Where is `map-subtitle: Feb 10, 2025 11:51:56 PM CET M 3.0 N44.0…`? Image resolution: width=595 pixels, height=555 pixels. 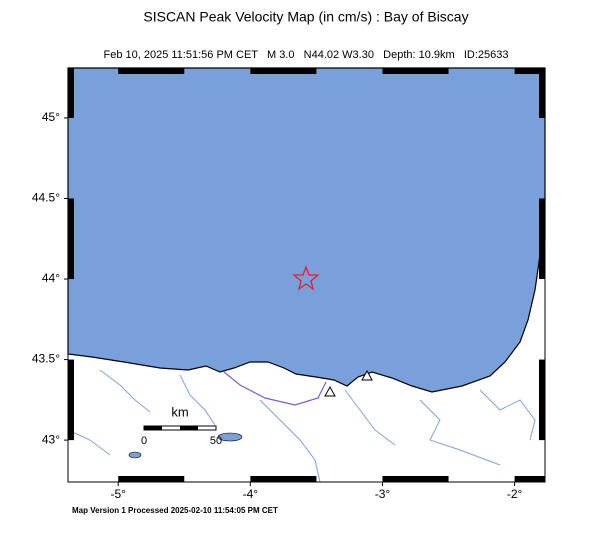
map-subtitle: Feb 10, 2025 11:51:56 PM CET M 3.0 N44.0… is located at coordinates (306, 55).